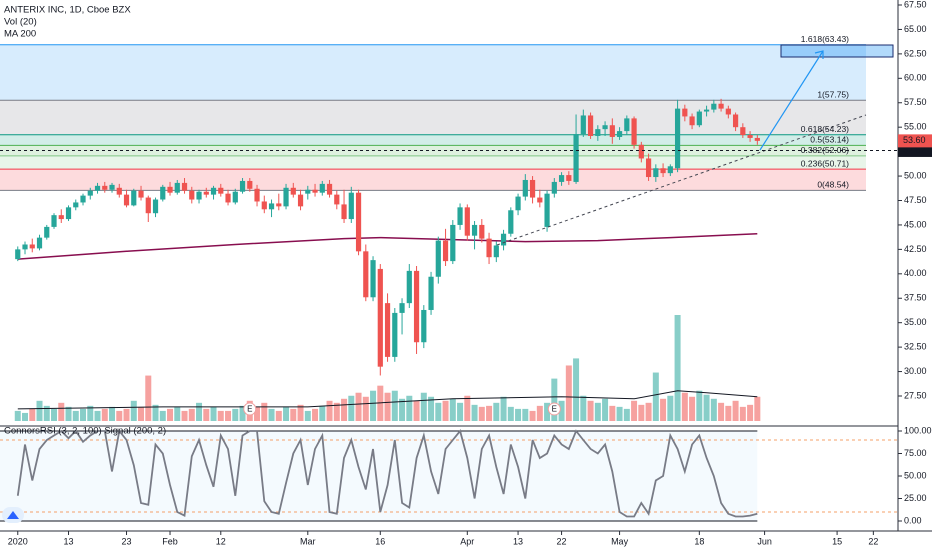 The height and width of the screenshot is (550, 932). Describe the element at coordinates (825, 39) in the screenshot. I see `fib-label: 1.618(63.43)` at that location.